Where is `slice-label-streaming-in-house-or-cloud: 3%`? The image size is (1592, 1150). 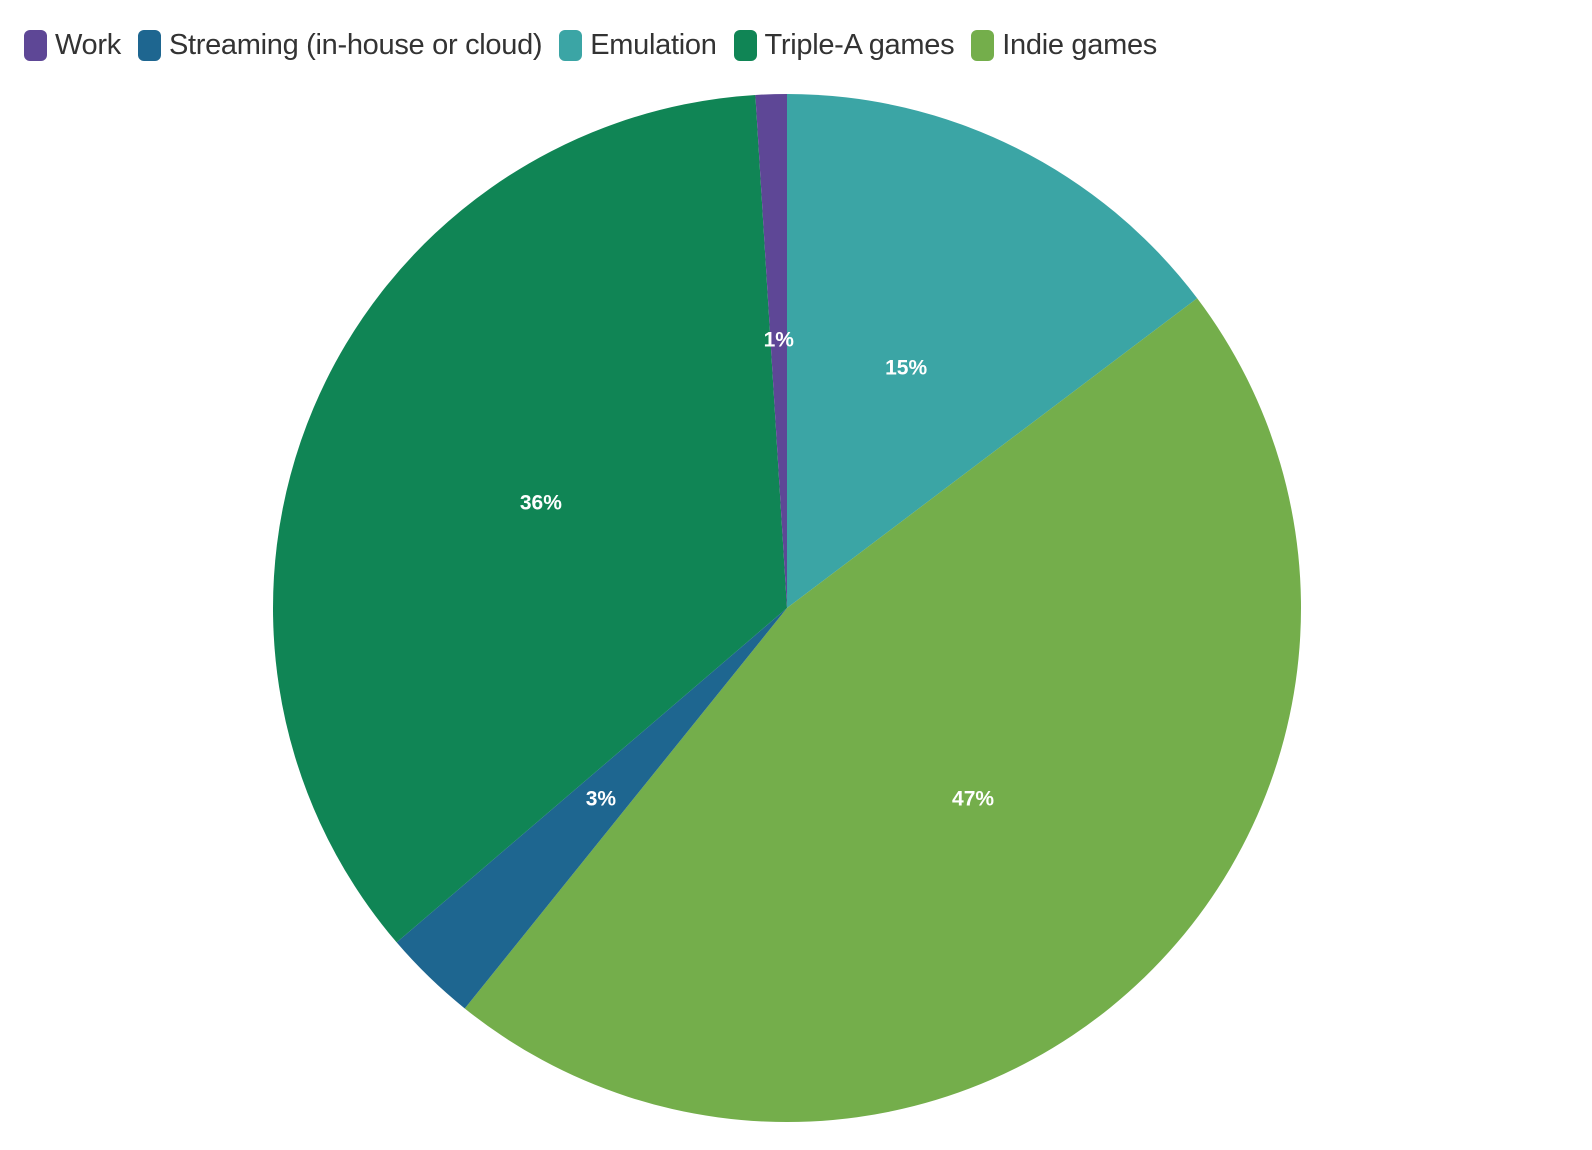
slice-label-streaming-in-house-or-cloud: 3% is located at coordinates (601, 798).